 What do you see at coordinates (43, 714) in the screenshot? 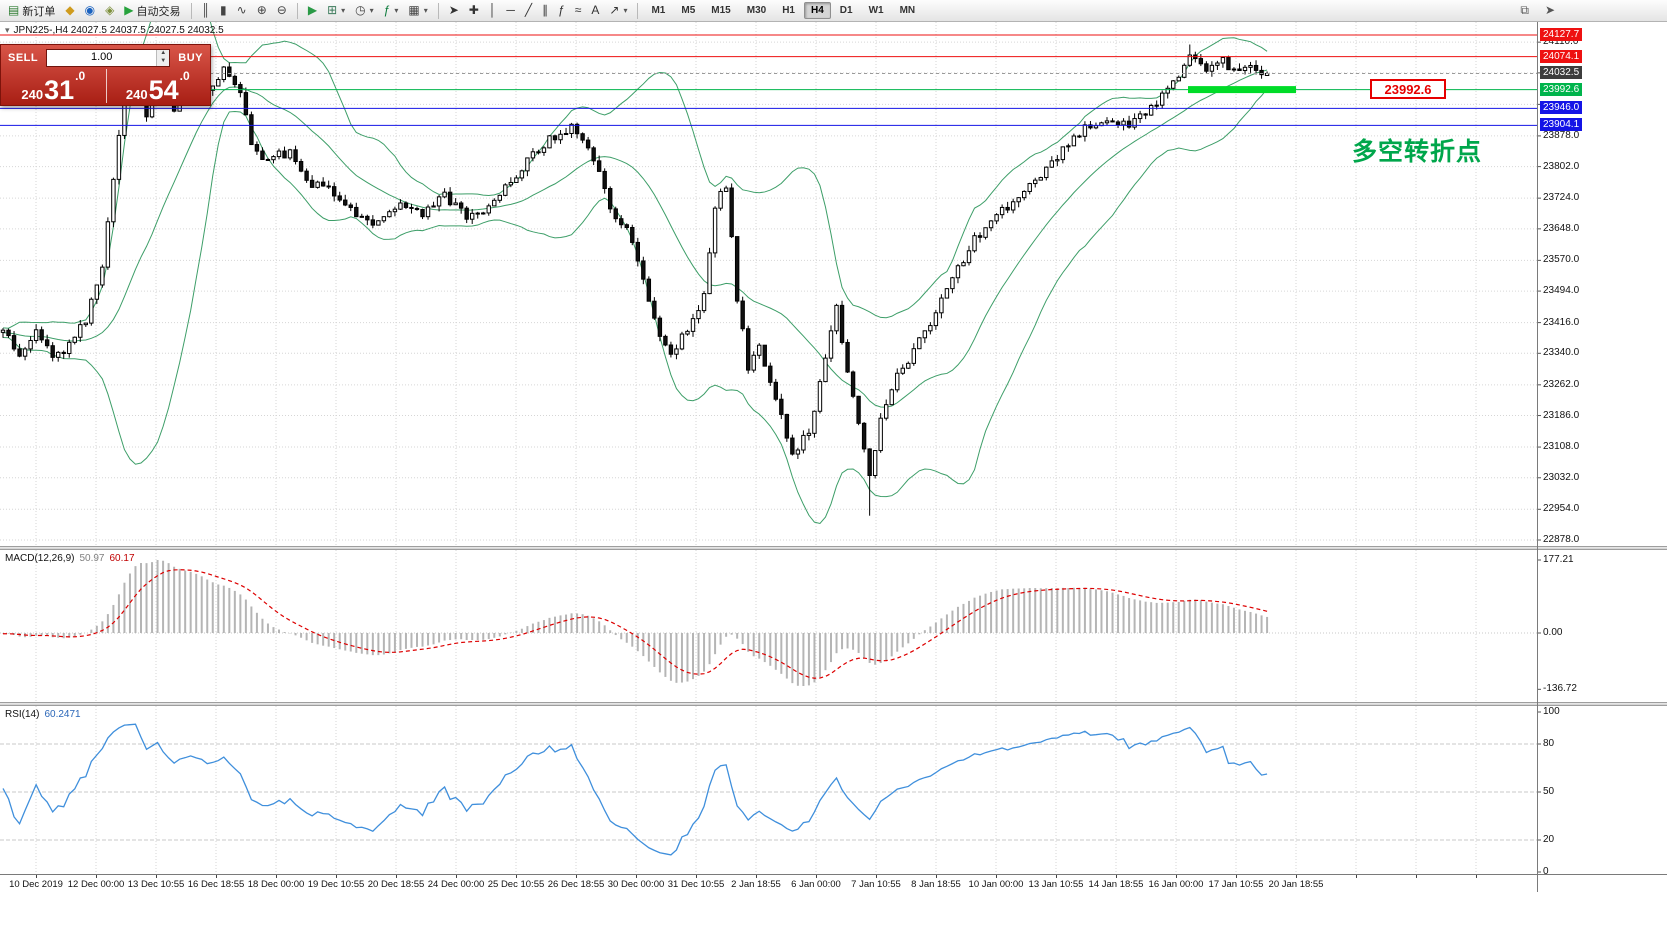
I see `rsi-indicator-label: RSI(14) 60.2471` at bounding box center [43, 714].